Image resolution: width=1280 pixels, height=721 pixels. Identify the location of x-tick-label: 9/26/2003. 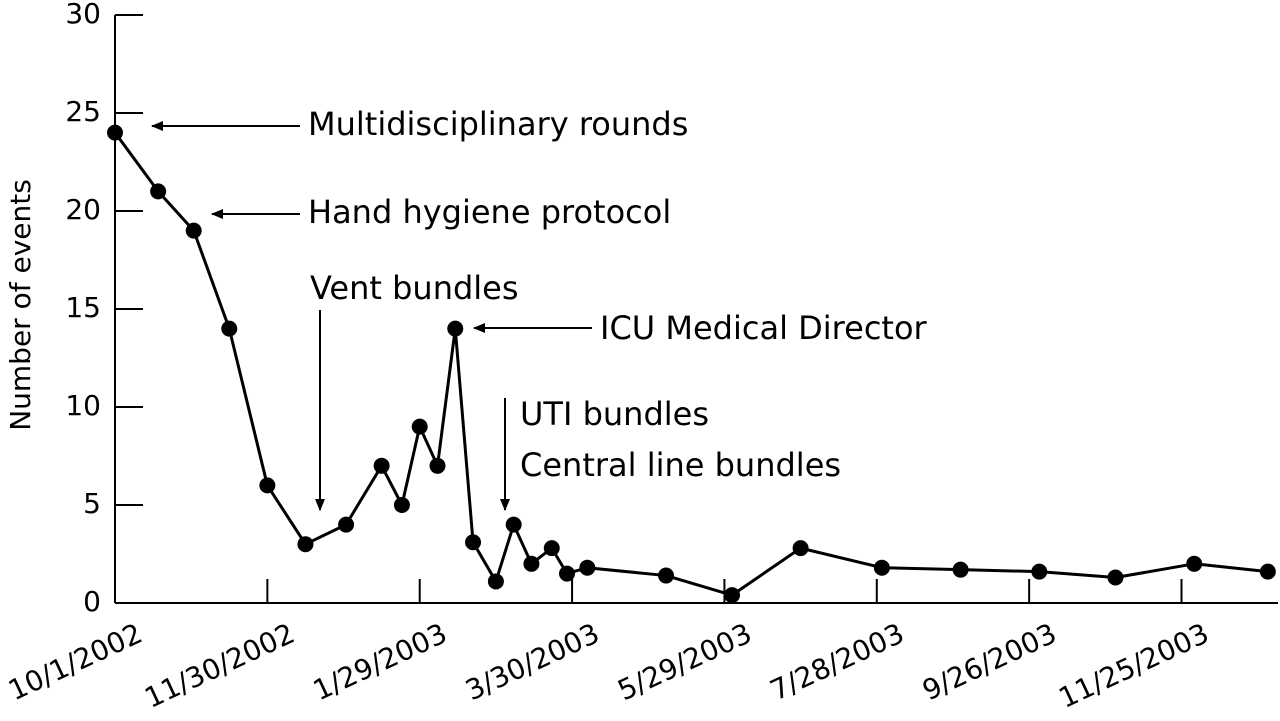
(989, 662).